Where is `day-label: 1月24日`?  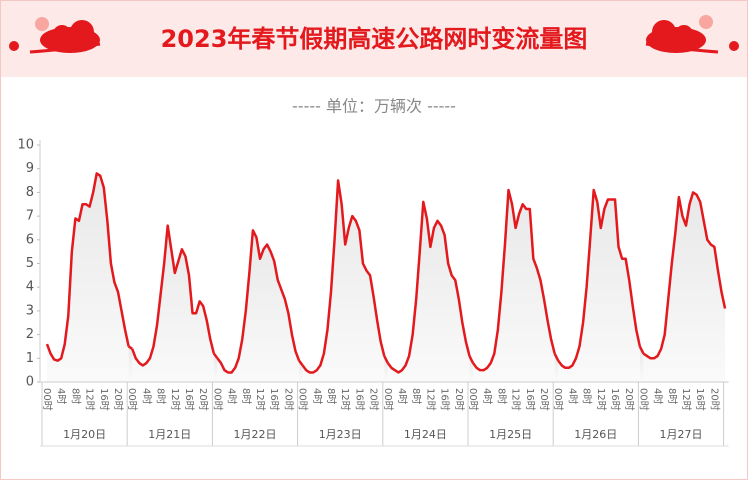
day-label: 1月24日 is located at coordinates (425, 434).